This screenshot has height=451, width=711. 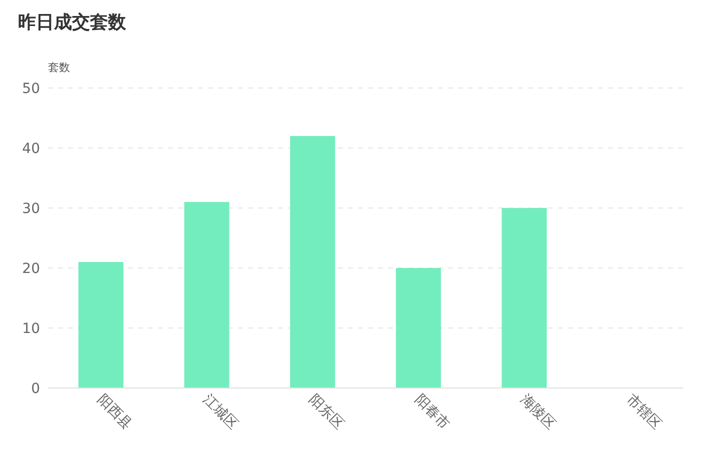 What do you see at coordinates (432, 412) in the screenshot?
I see `x-tick-label: 阳春市` at bounding box center [432, 412].